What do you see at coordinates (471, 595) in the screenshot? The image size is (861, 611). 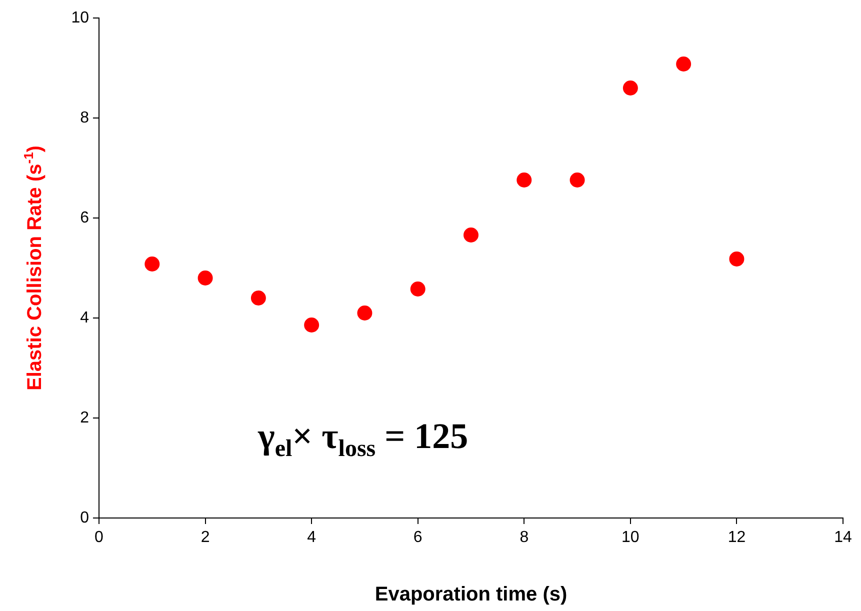 I see `x-axis-title: Evaporation time (s)` at bounding box center [471, 595].